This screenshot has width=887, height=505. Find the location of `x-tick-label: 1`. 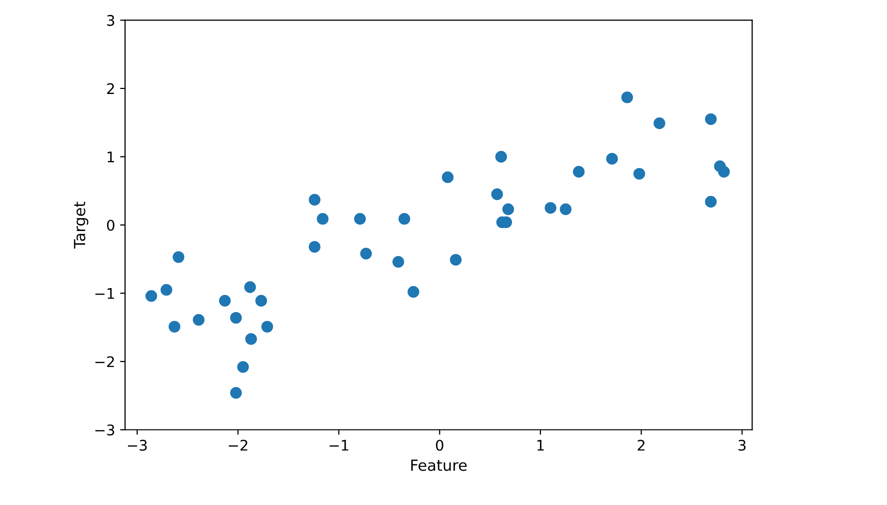

x-tick-label: 1 is located at coordinates (540, 445).